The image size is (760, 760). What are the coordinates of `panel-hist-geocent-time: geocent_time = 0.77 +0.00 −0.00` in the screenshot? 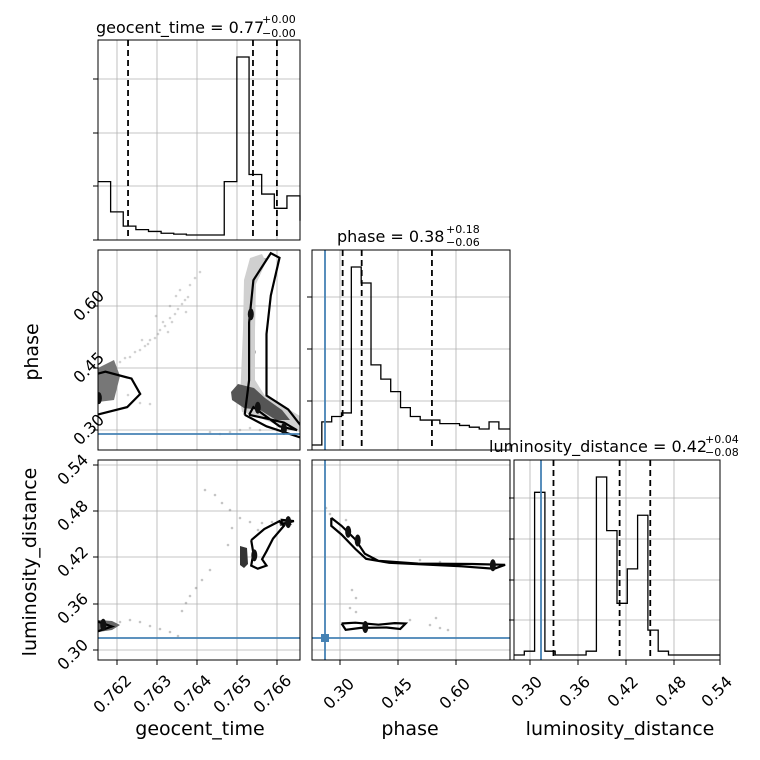 It's located at (197, 127).